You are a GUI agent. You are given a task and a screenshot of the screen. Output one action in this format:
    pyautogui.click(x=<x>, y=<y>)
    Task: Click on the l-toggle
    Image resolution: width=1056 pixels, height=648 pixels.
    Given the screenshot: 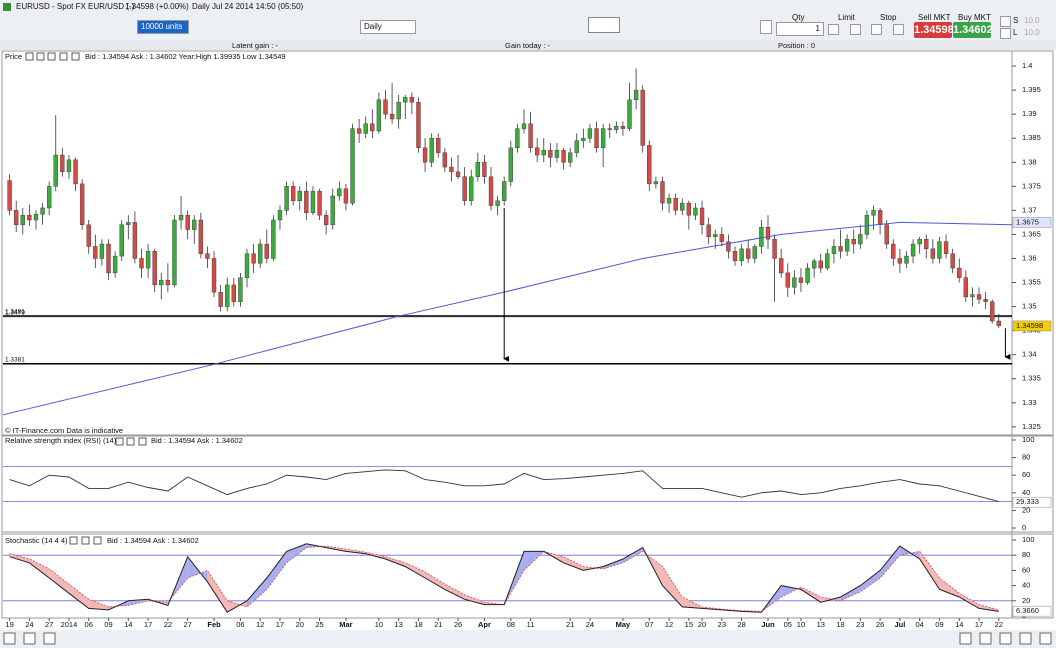 What is the action you would take?
    pyautogui.click(x=1005, y=33)
    